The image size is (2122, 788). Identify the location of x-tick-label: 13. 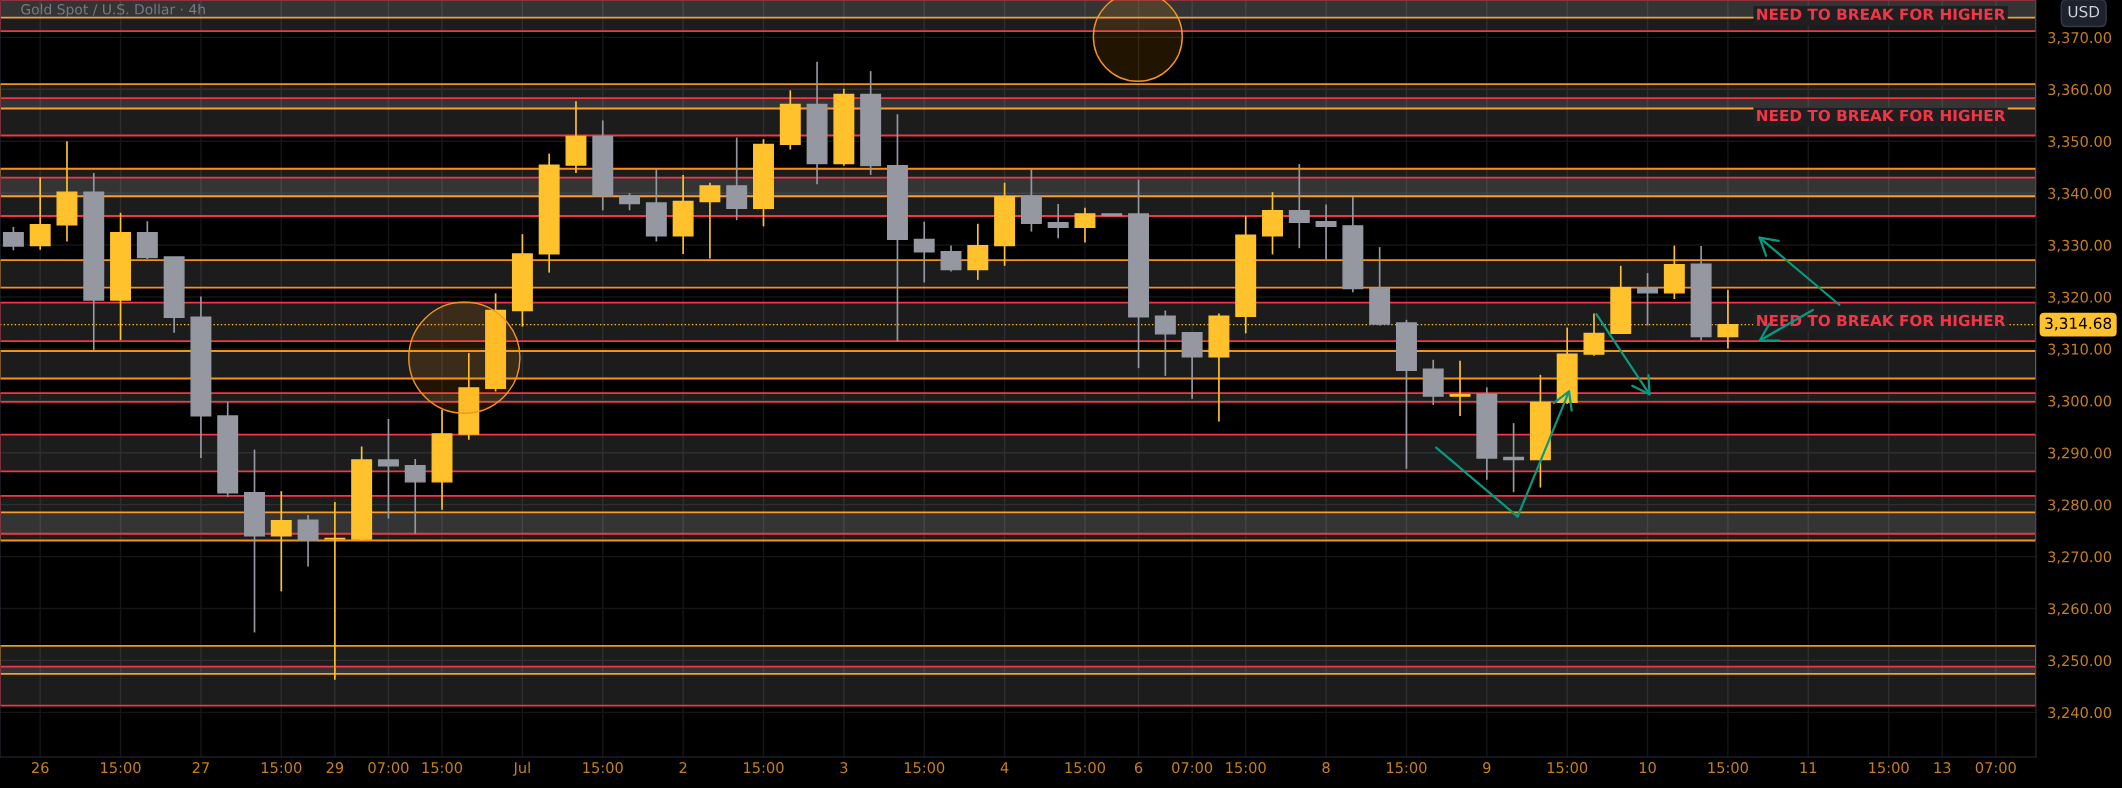
(1942, 768).